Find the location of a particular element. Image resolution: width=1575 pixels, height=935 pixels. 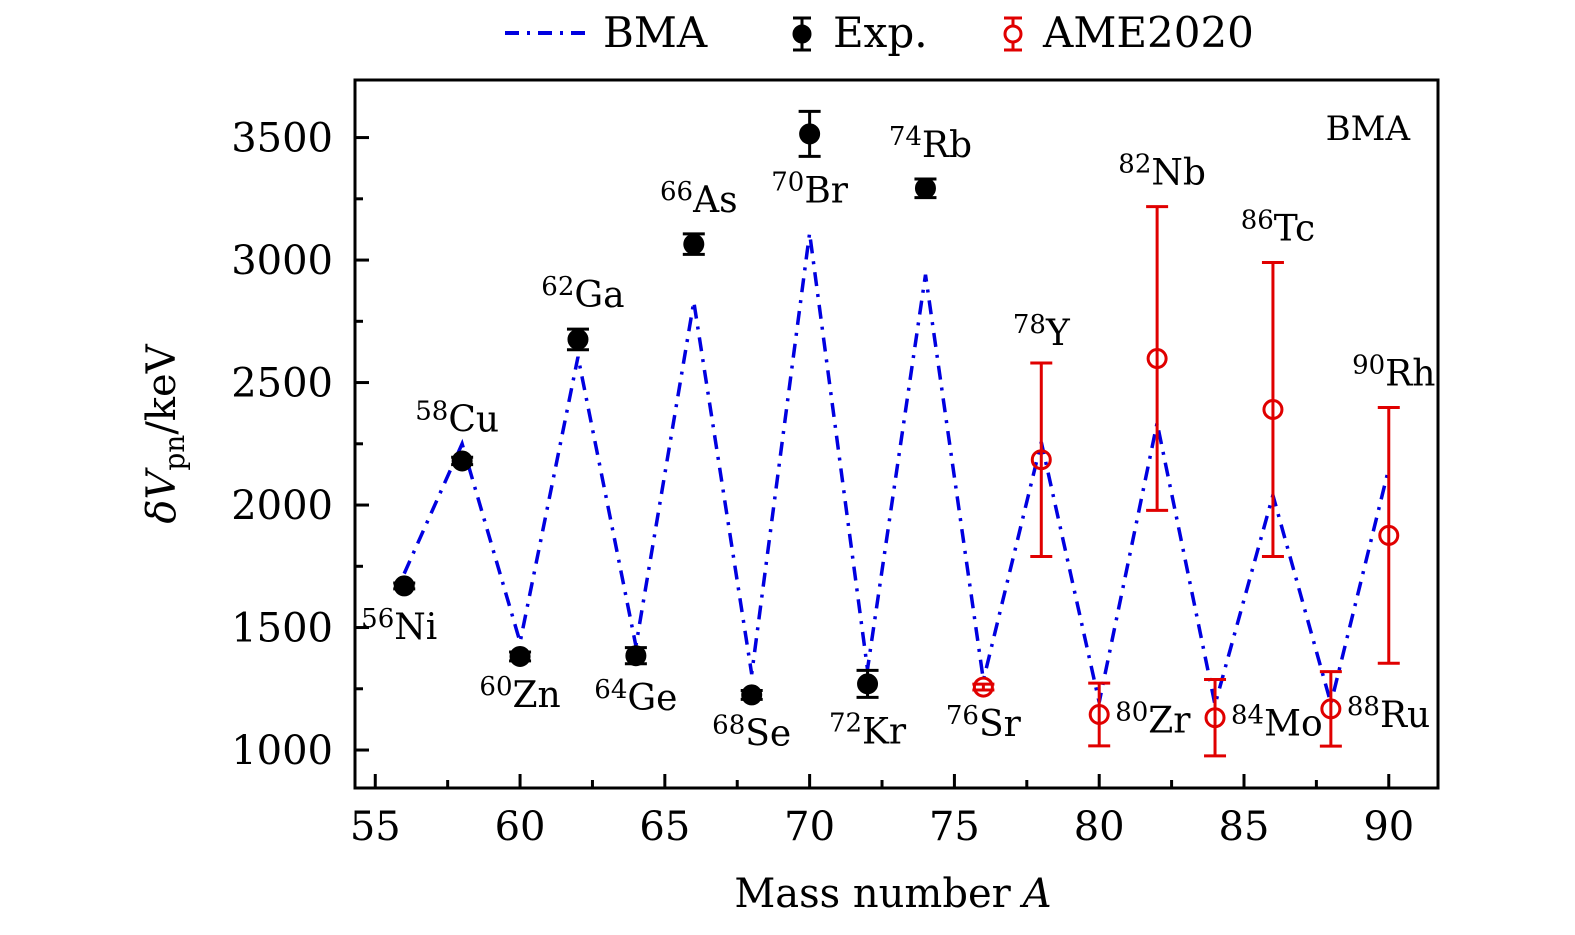

isotope-label-as: 66As is located at coordinates (699, 199).